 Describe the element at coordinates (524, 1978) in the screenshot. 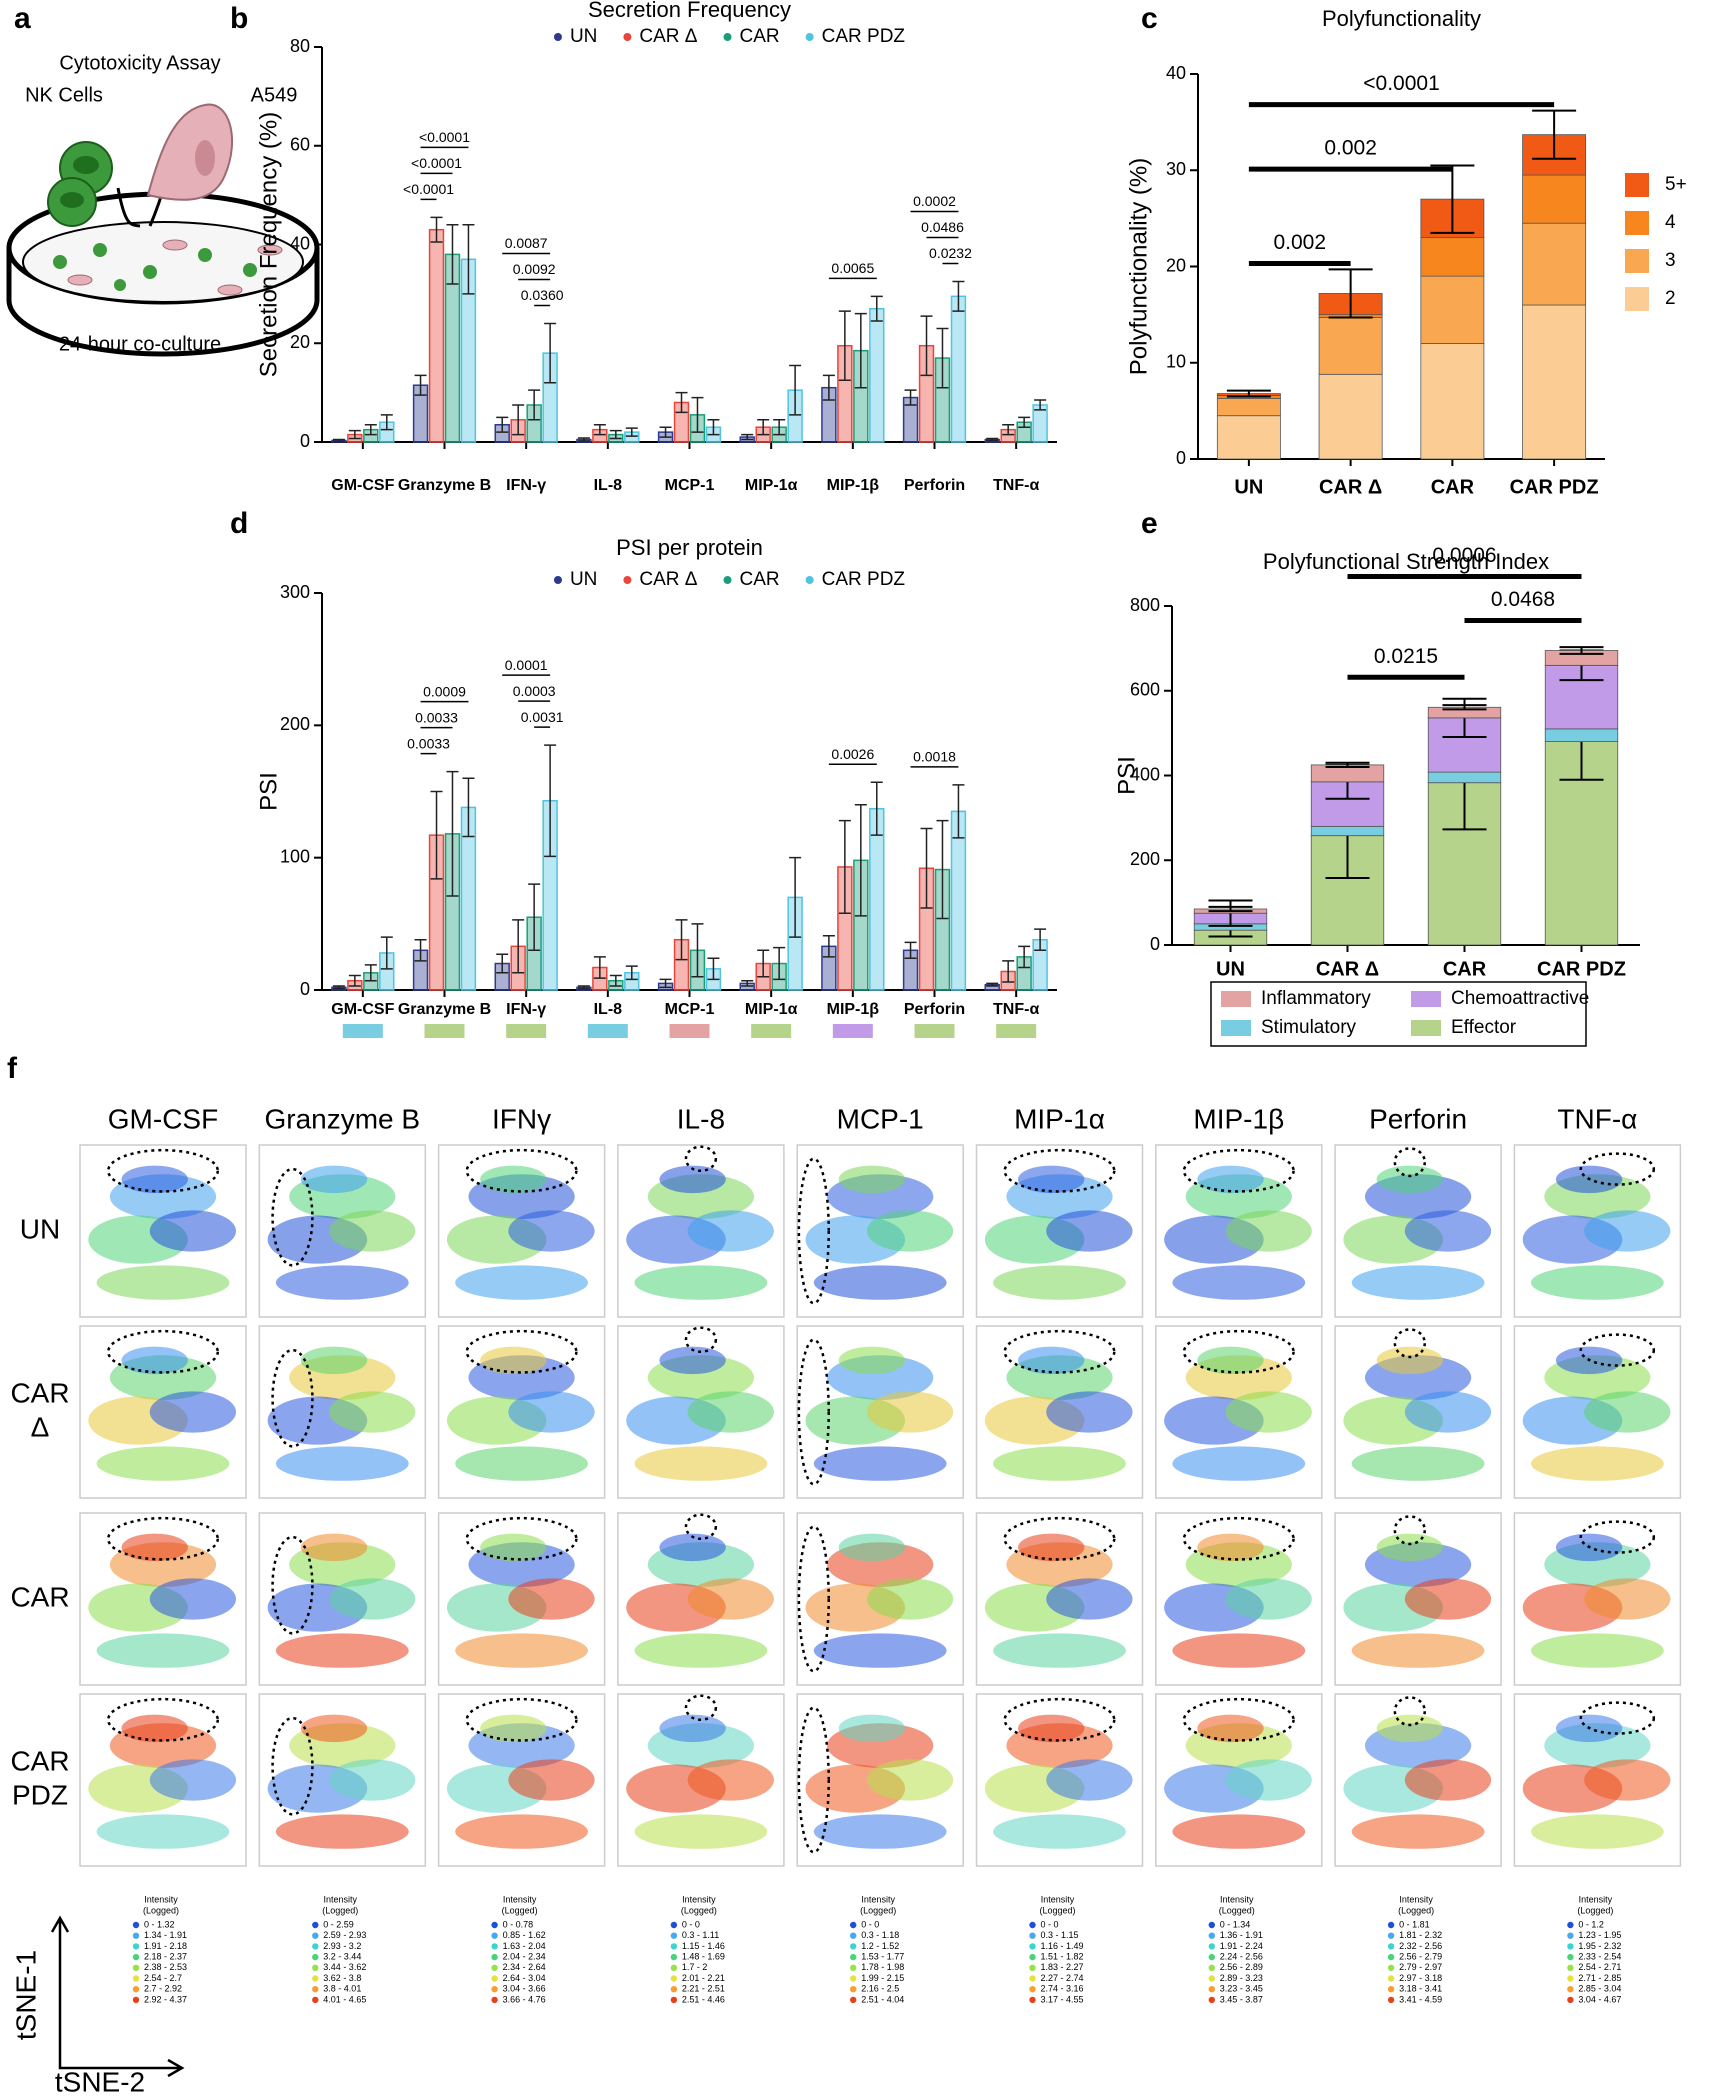

I see `legend-label: 2.64 - 3.04` at that location.